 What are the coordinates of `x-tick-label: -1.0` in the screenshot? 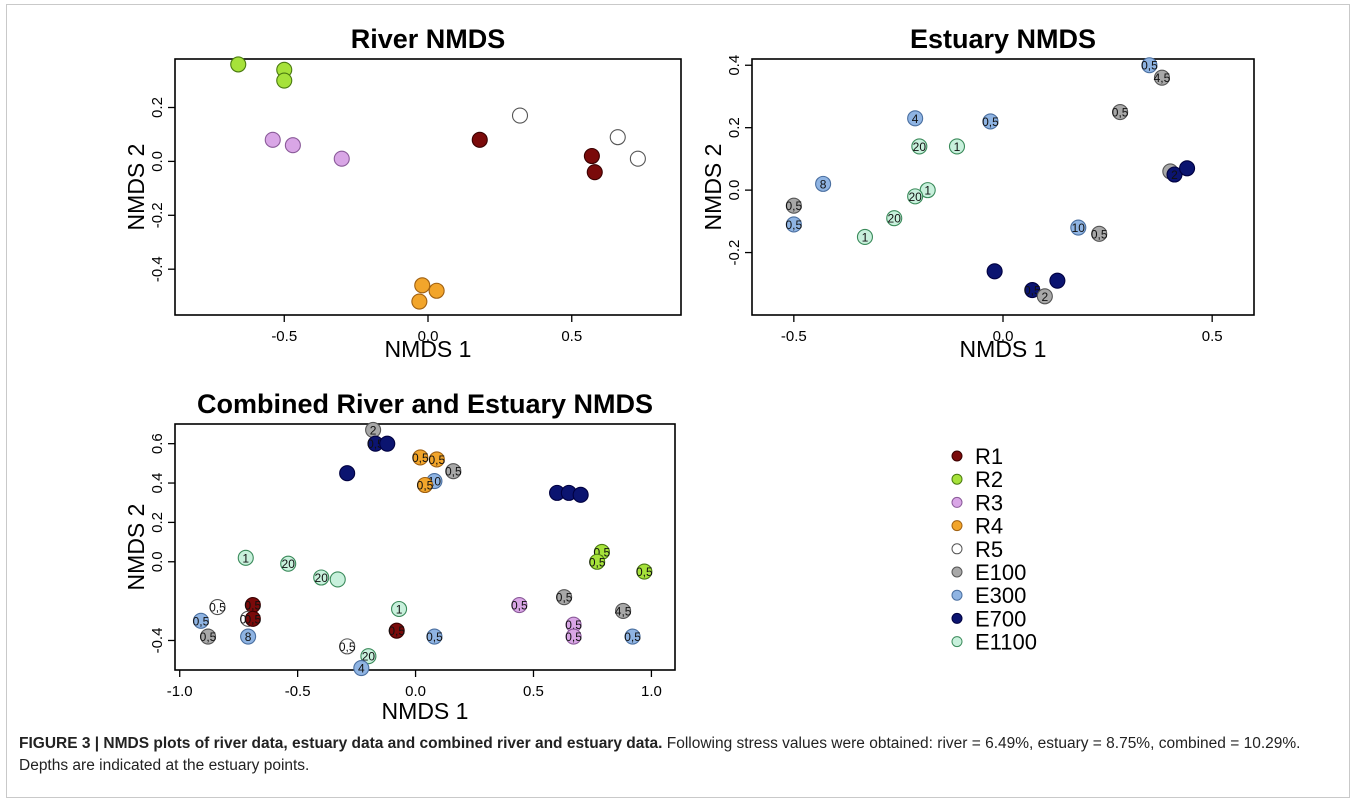 It's located at (180, 691).